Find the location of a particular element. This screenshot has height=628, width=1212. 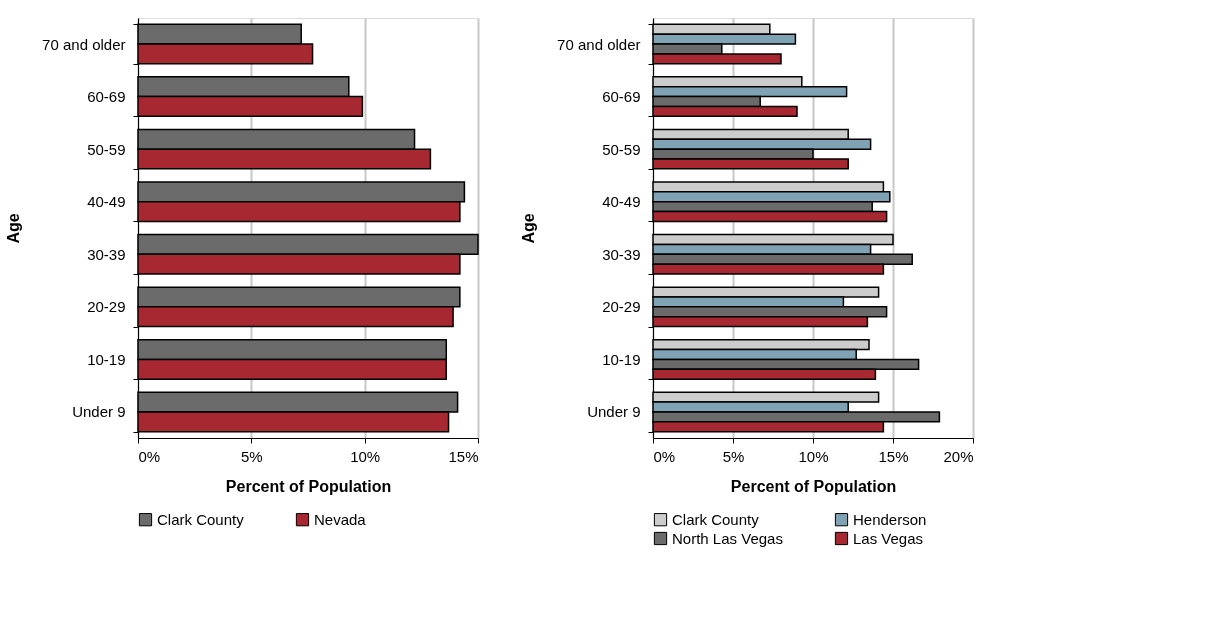

legend-label: Henderson is located at coordinates (890, 519).